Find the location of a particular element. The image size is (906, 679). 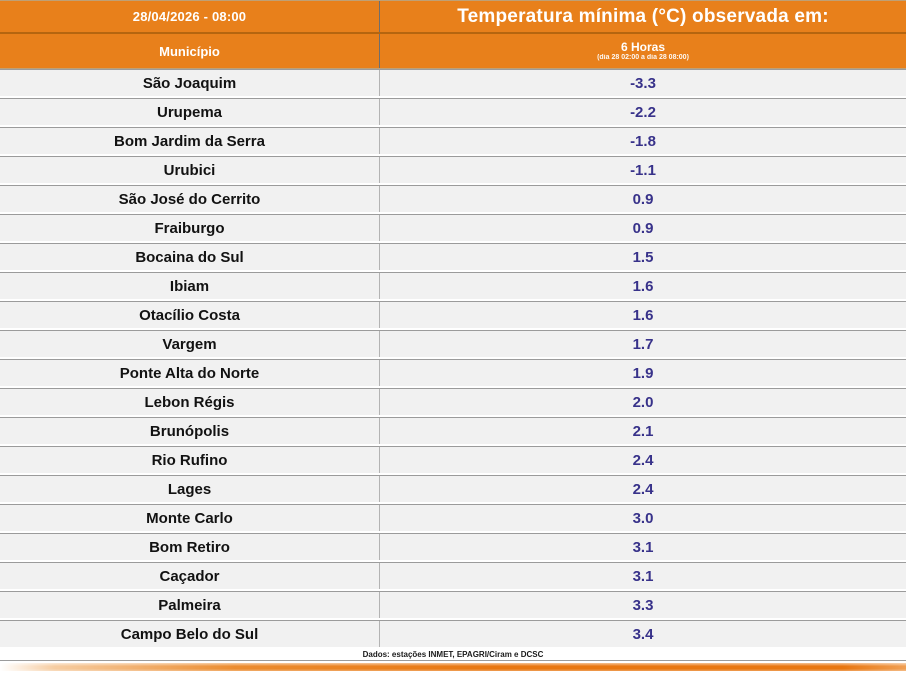

table-row: Urubici -1.1 is located at coordinates (453, 169).